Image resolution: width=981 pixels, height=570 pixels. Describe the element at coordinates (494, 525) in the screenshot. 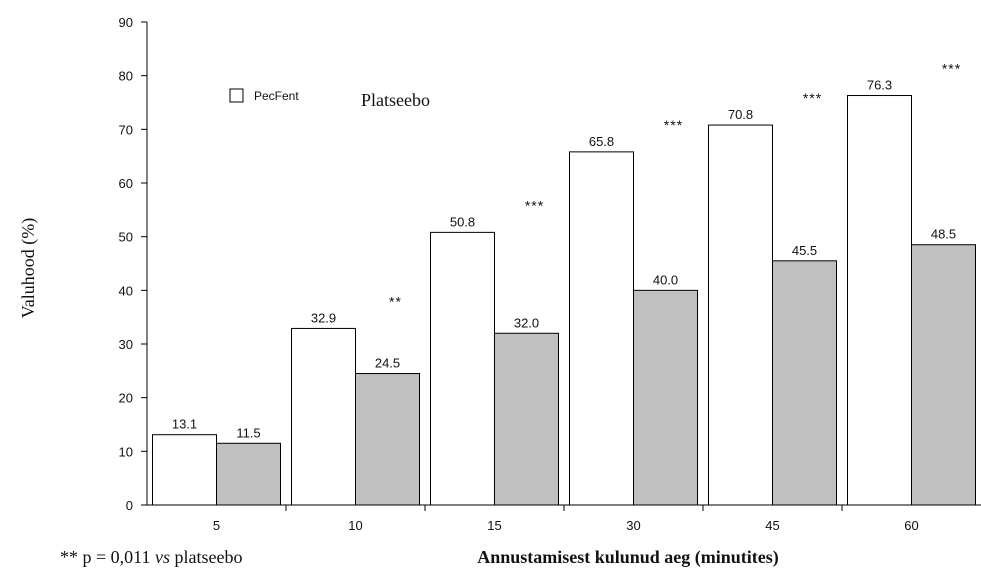

I see `x-tick-label: 15` at that location.